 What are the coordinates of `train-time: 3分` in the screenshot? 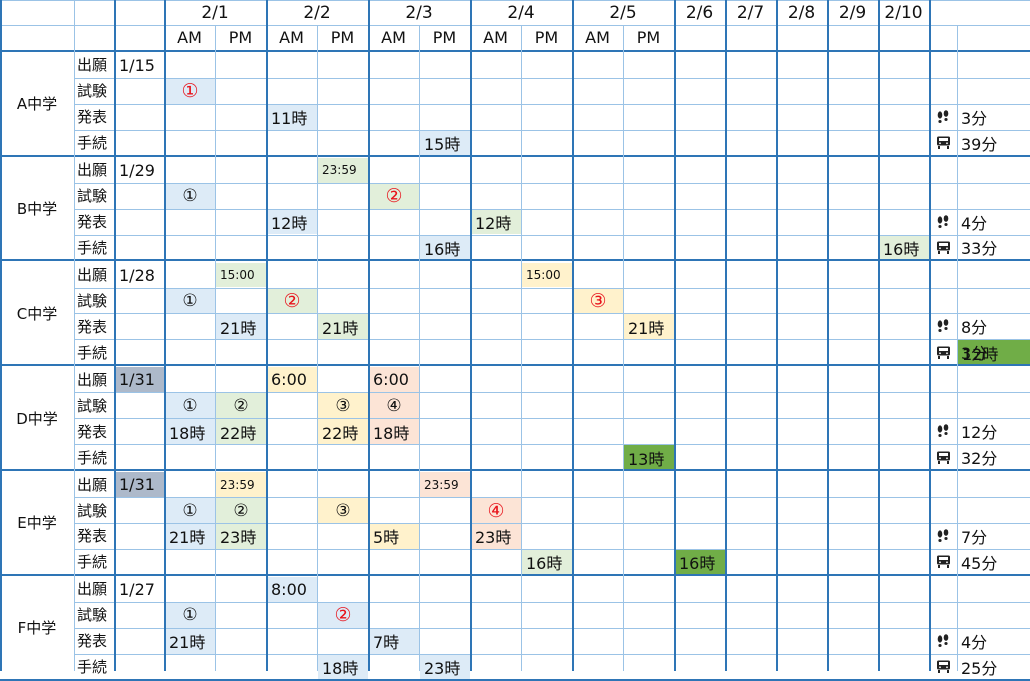 It's located at (974, 354).